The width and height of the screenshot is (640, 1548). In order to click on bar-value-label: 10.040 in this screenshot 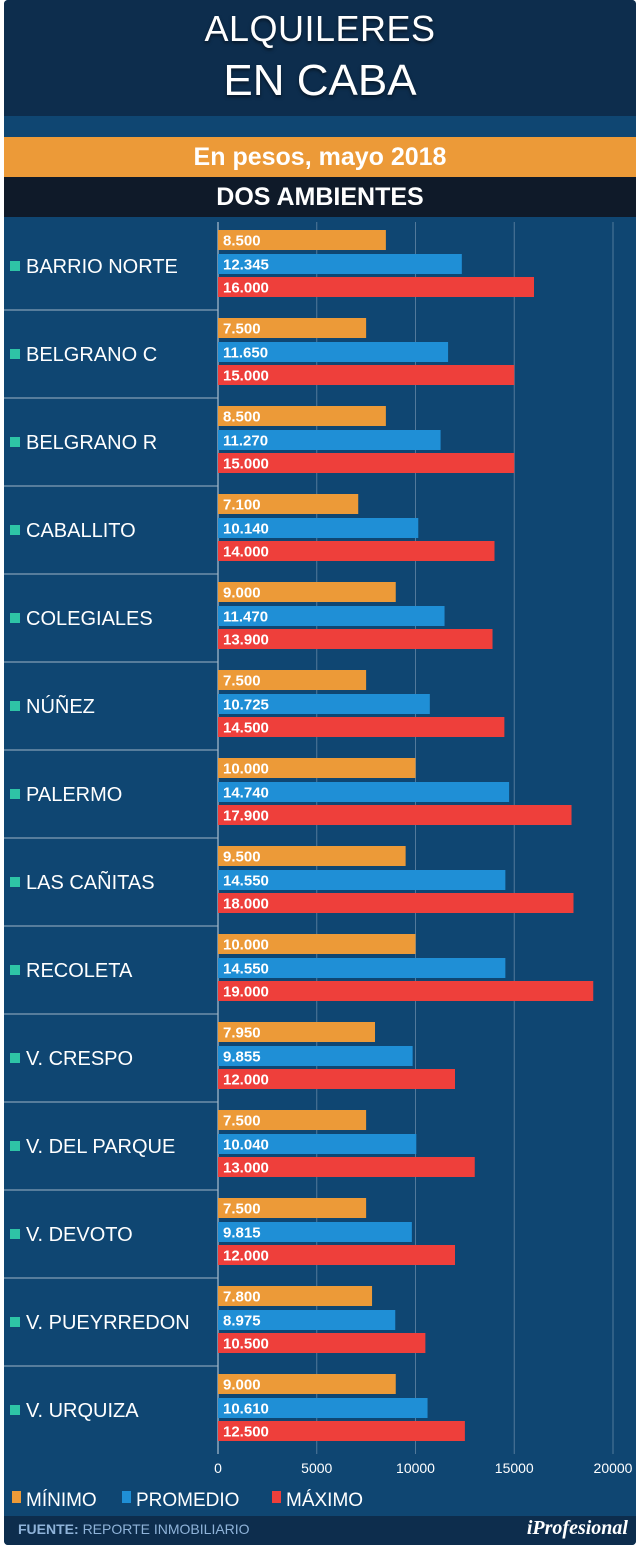, I will do `click(246, 1145)`.